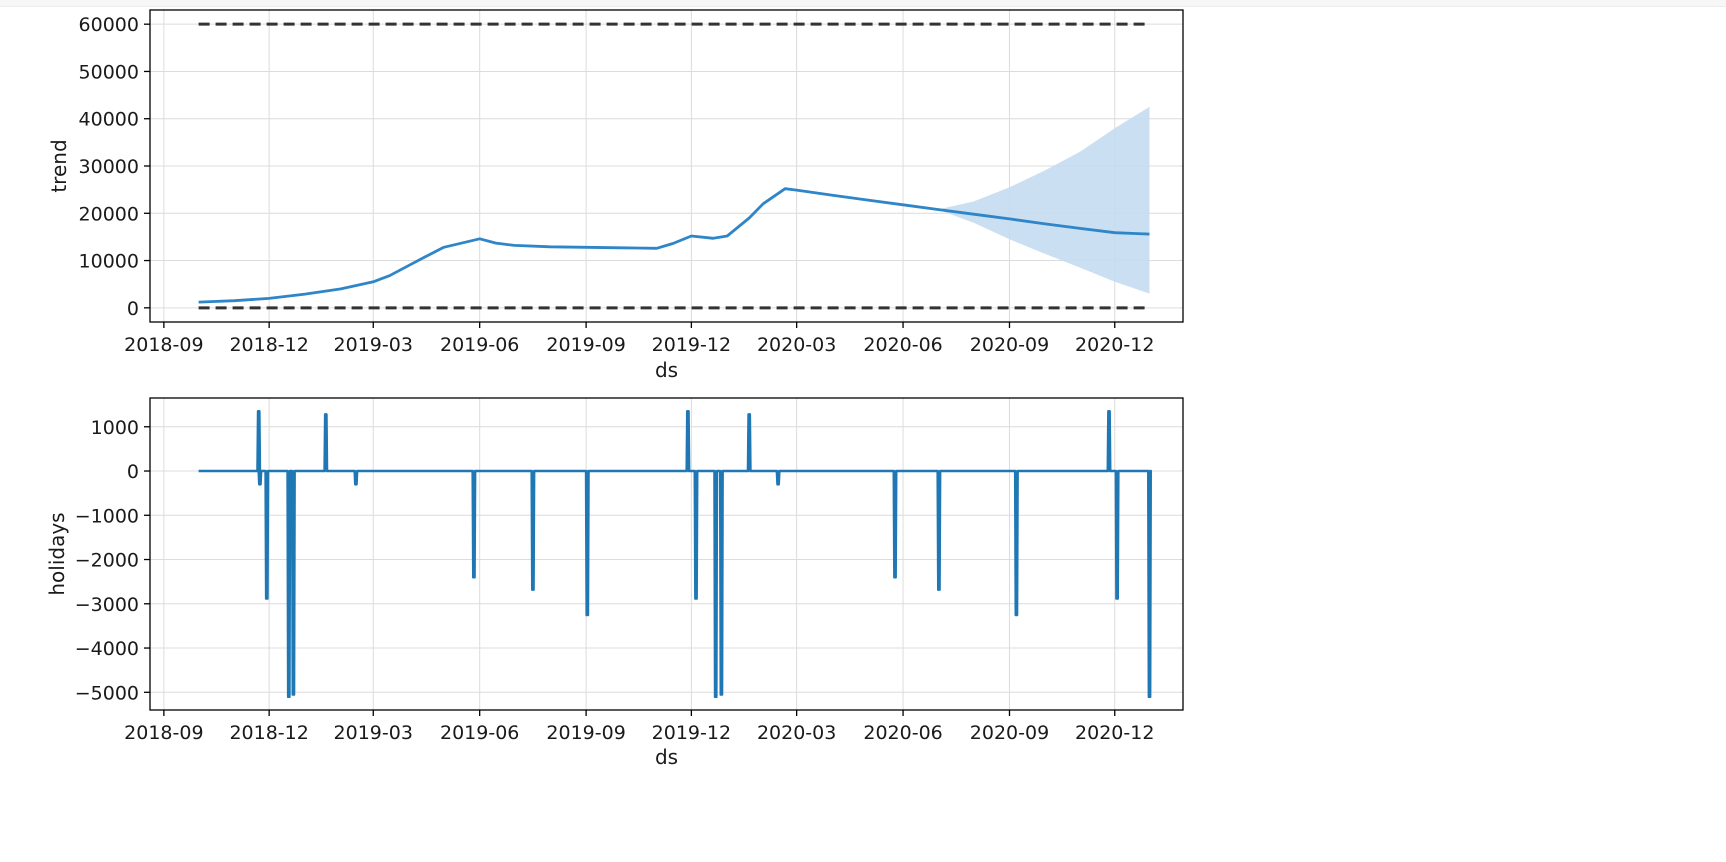  I want to click on trend-y-axis-label: trend, so click(59, 165).